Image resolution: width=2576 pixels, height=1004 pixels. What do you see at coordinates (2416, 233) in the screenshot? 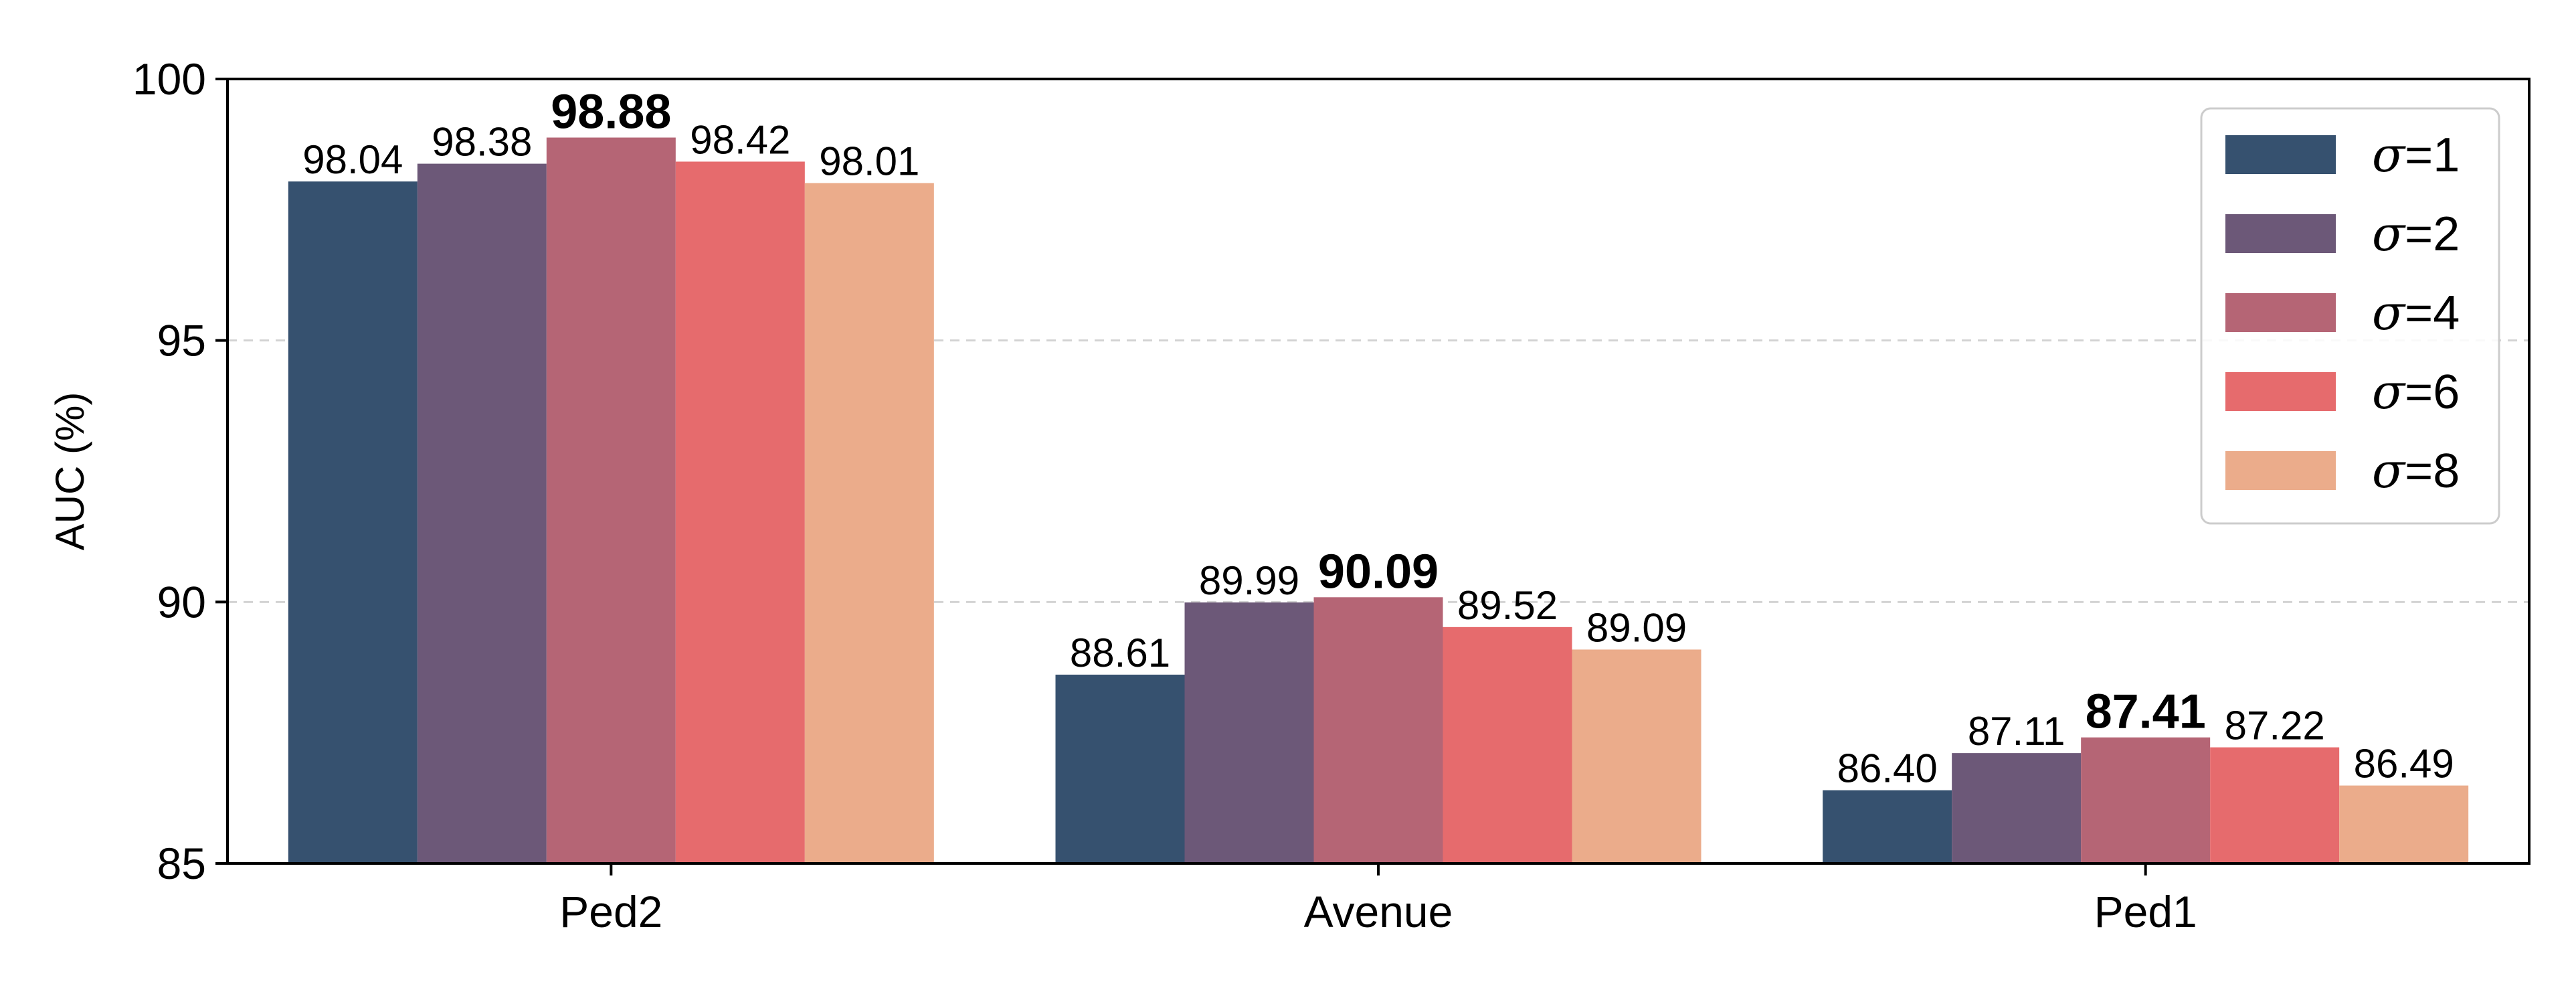
I see `legend-label: σ=2` at bounding box center [2416, 233].